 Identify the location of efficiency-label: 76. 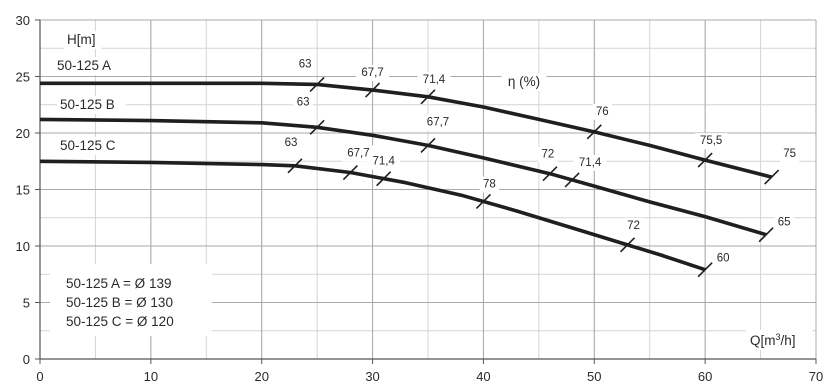
(602, 112).